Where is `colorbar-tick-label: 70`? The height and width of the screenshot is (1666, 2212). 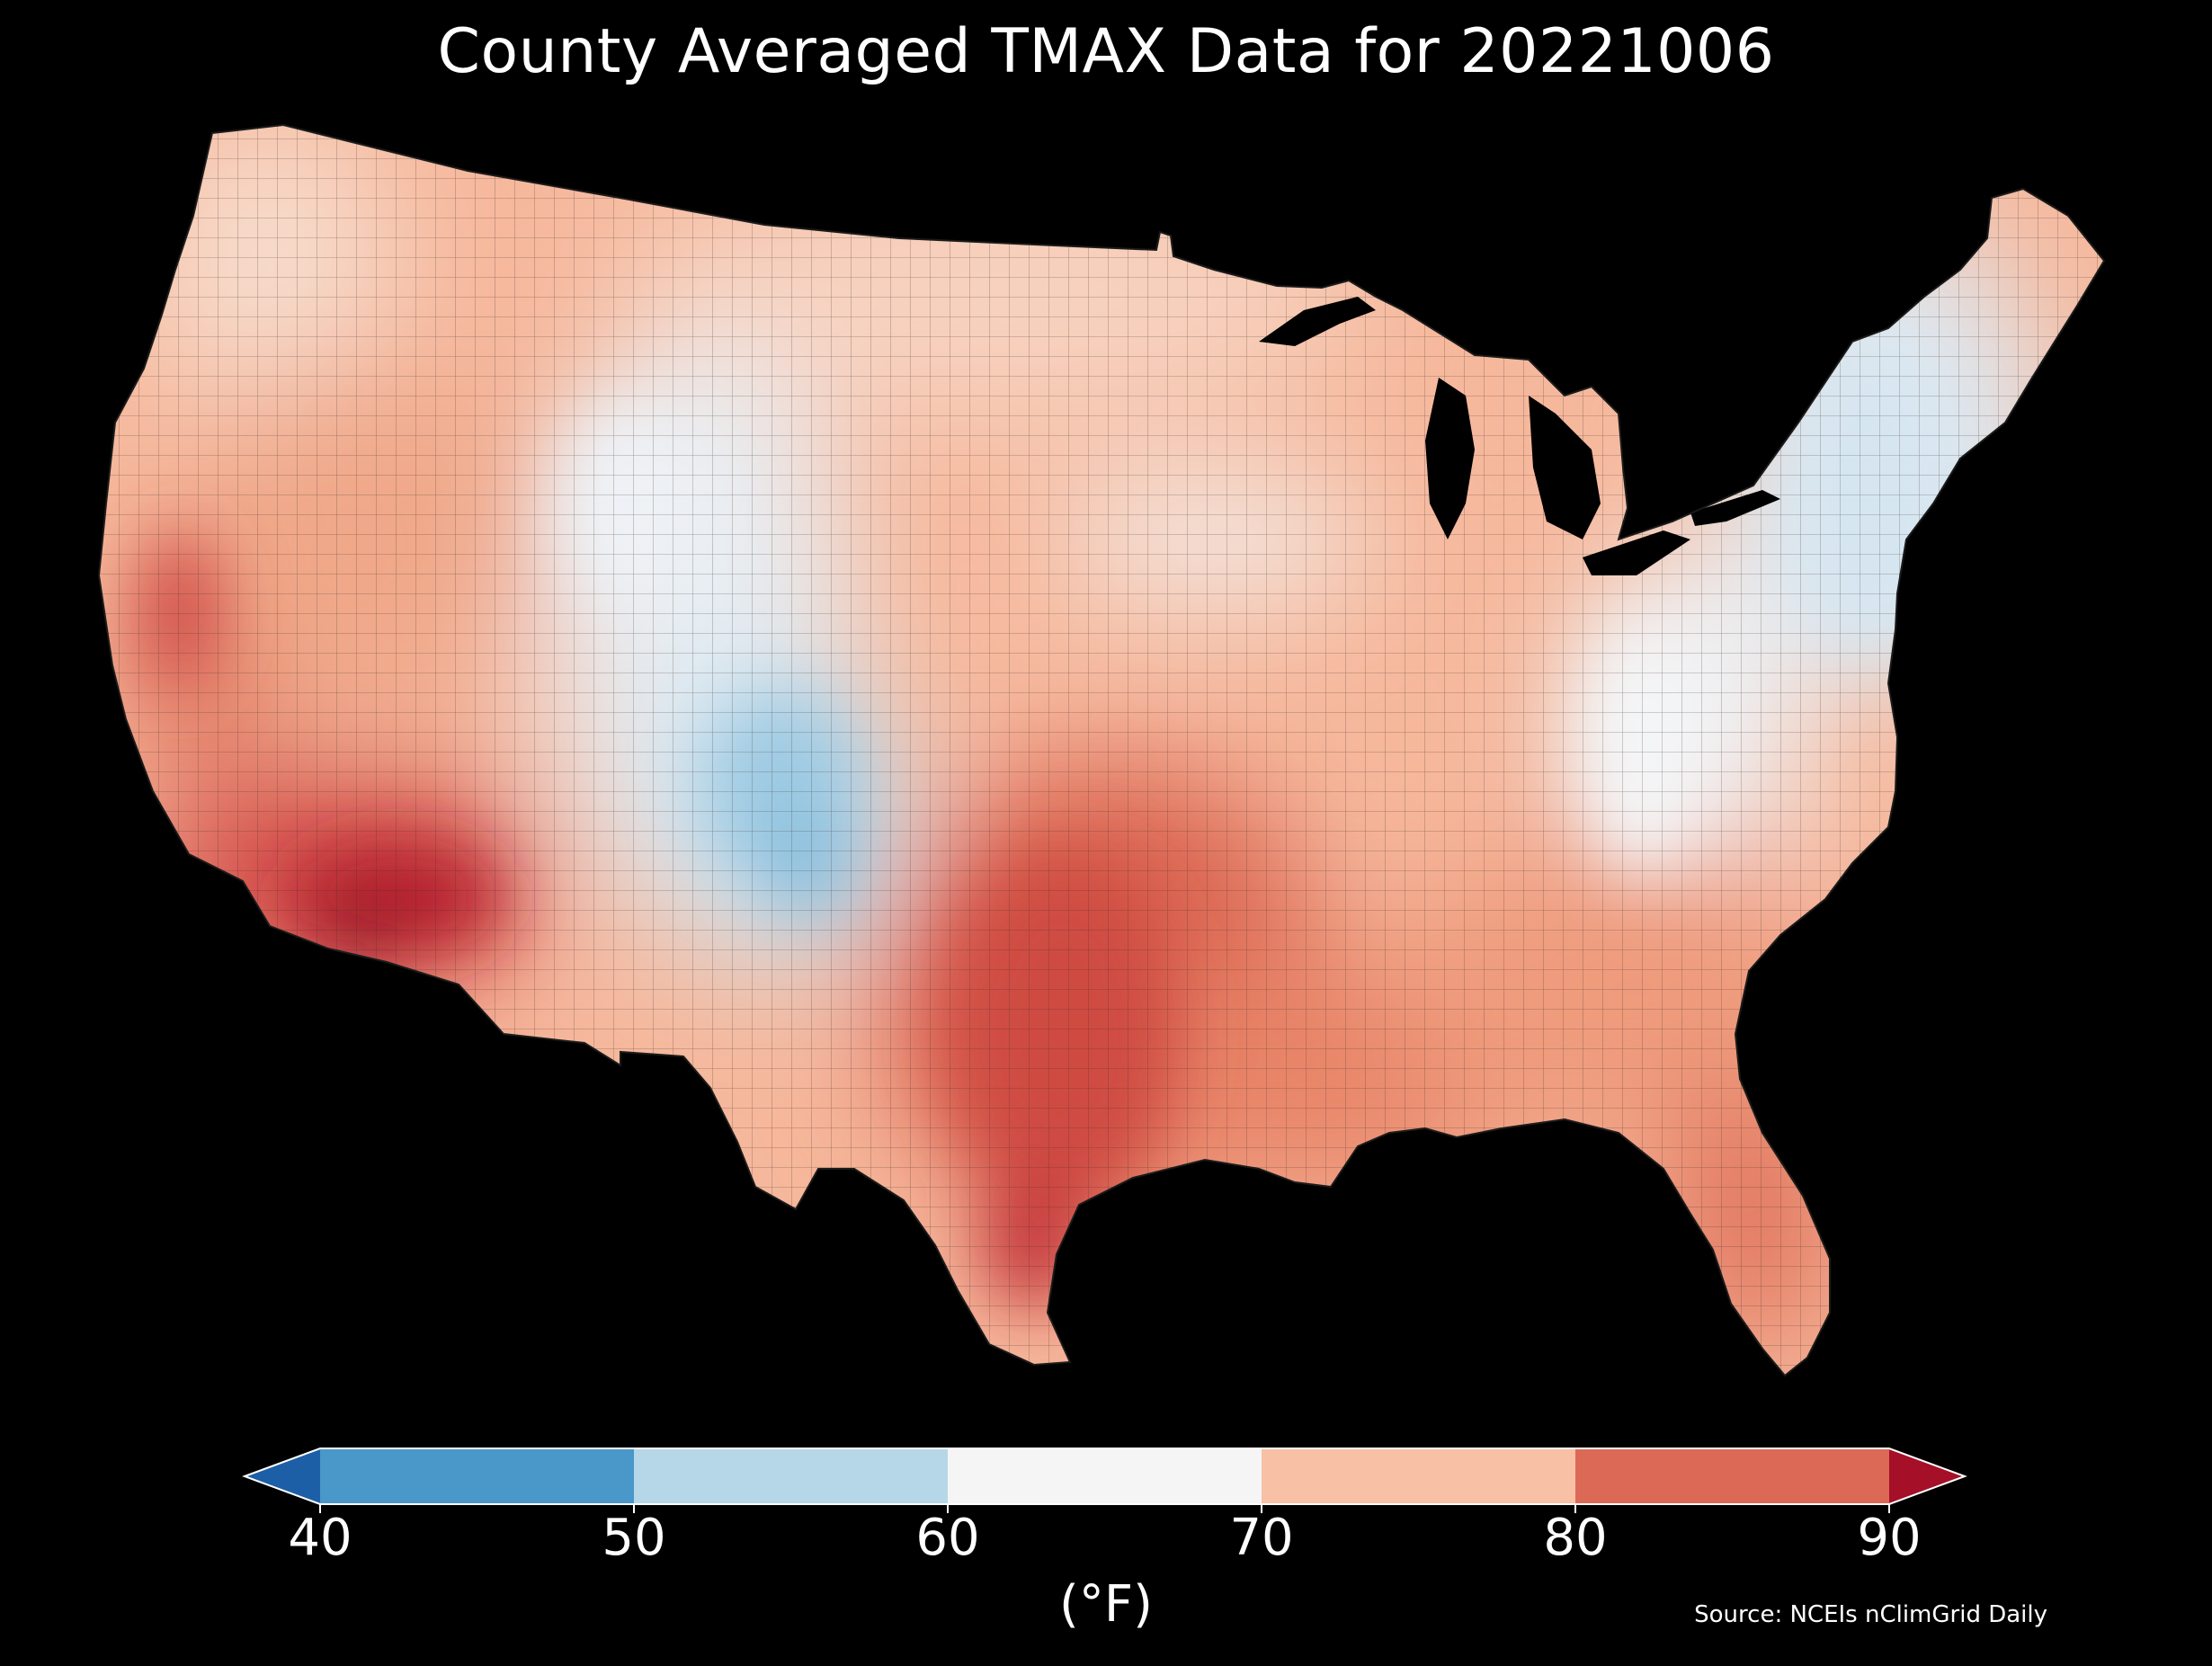 colorbar-tick-label: 70 is located at coordinates (1261, 1538).